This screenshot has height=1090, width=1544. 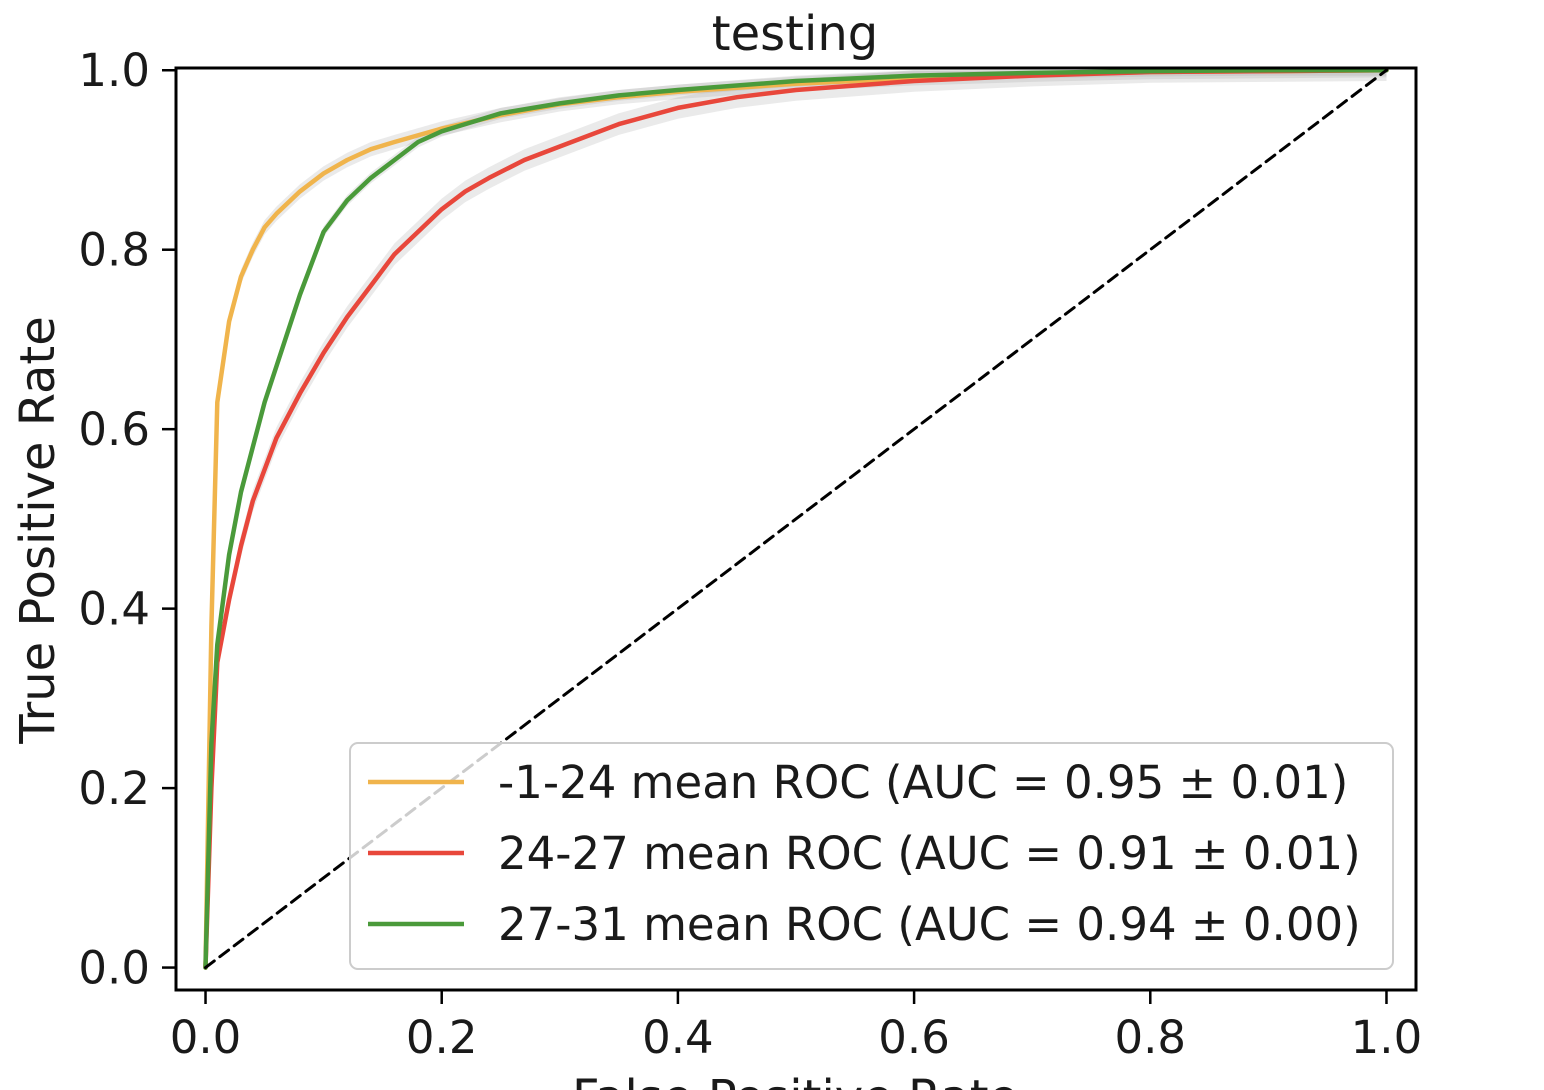 What do you see at coordinates (923, 782) in the screenshot?
I see `legend-label: -1-24 mean ROC (AUC = 0.95 ± 0.01)` at bounding box center [923, 782].